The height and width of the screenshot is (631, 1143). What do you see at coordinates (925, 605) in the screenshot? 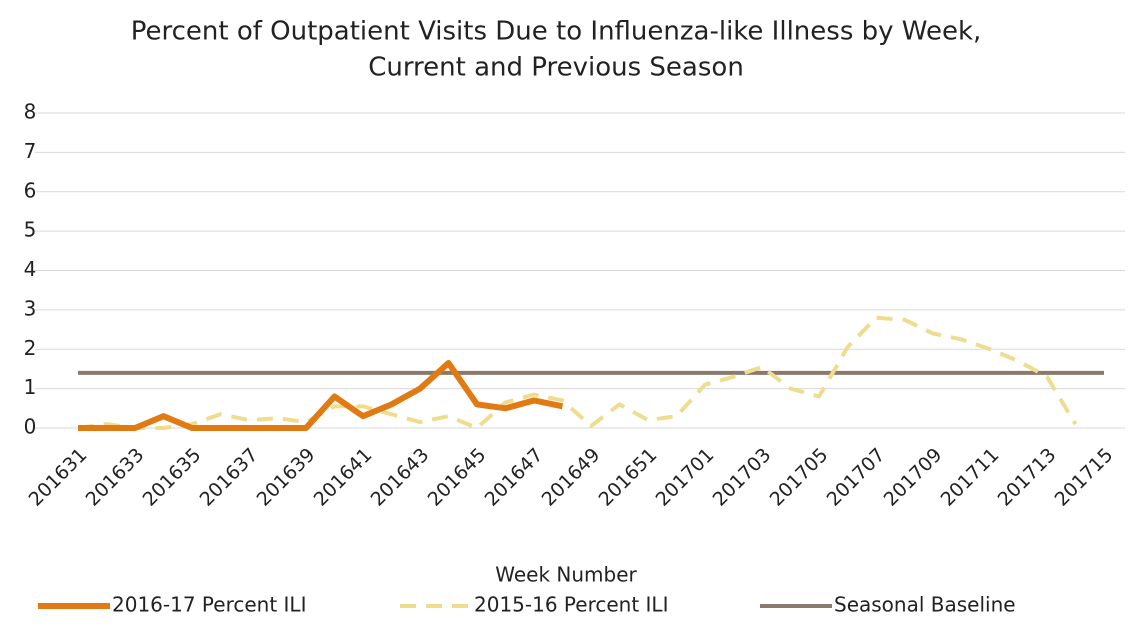
I see `legend-label: Seasonal Baseline` at bounding box center [925, 605].